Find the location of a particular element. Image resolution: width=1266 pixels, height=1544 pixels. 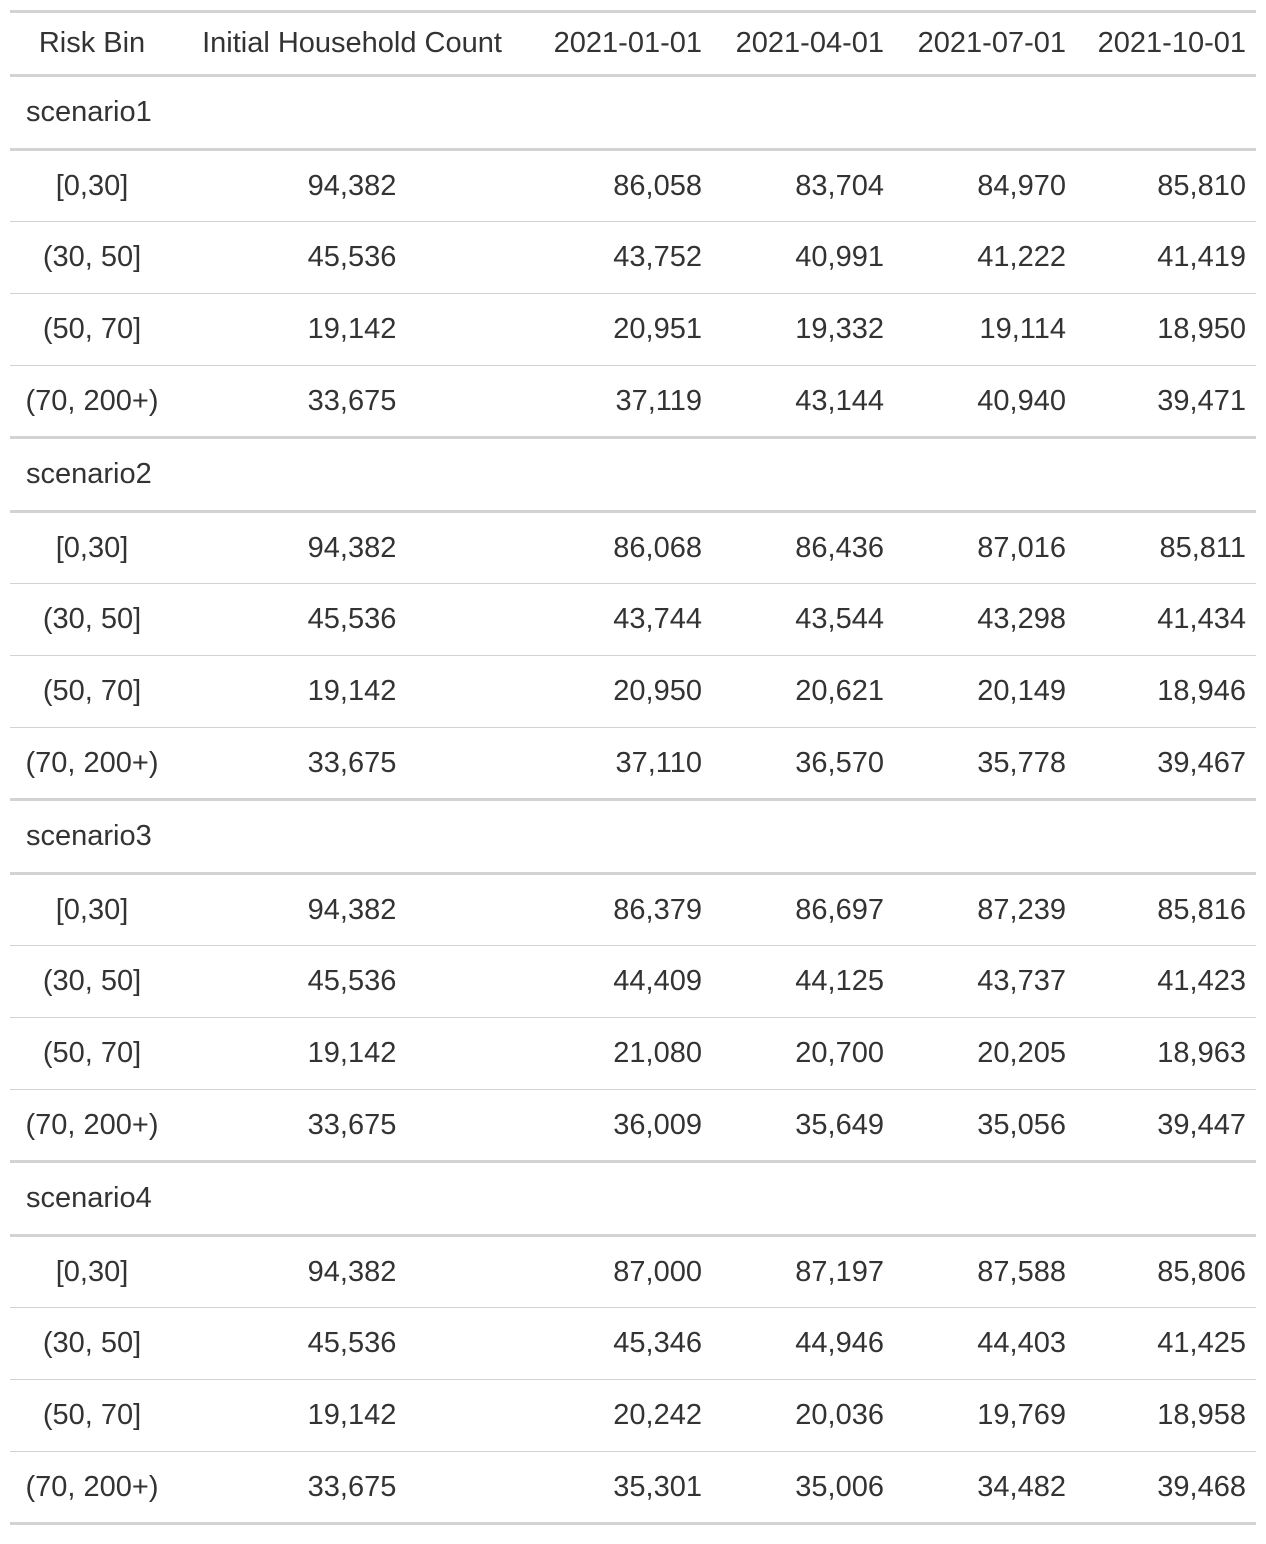

cell-2021-01-01: 37,110 is located at coordinates (621, 764).